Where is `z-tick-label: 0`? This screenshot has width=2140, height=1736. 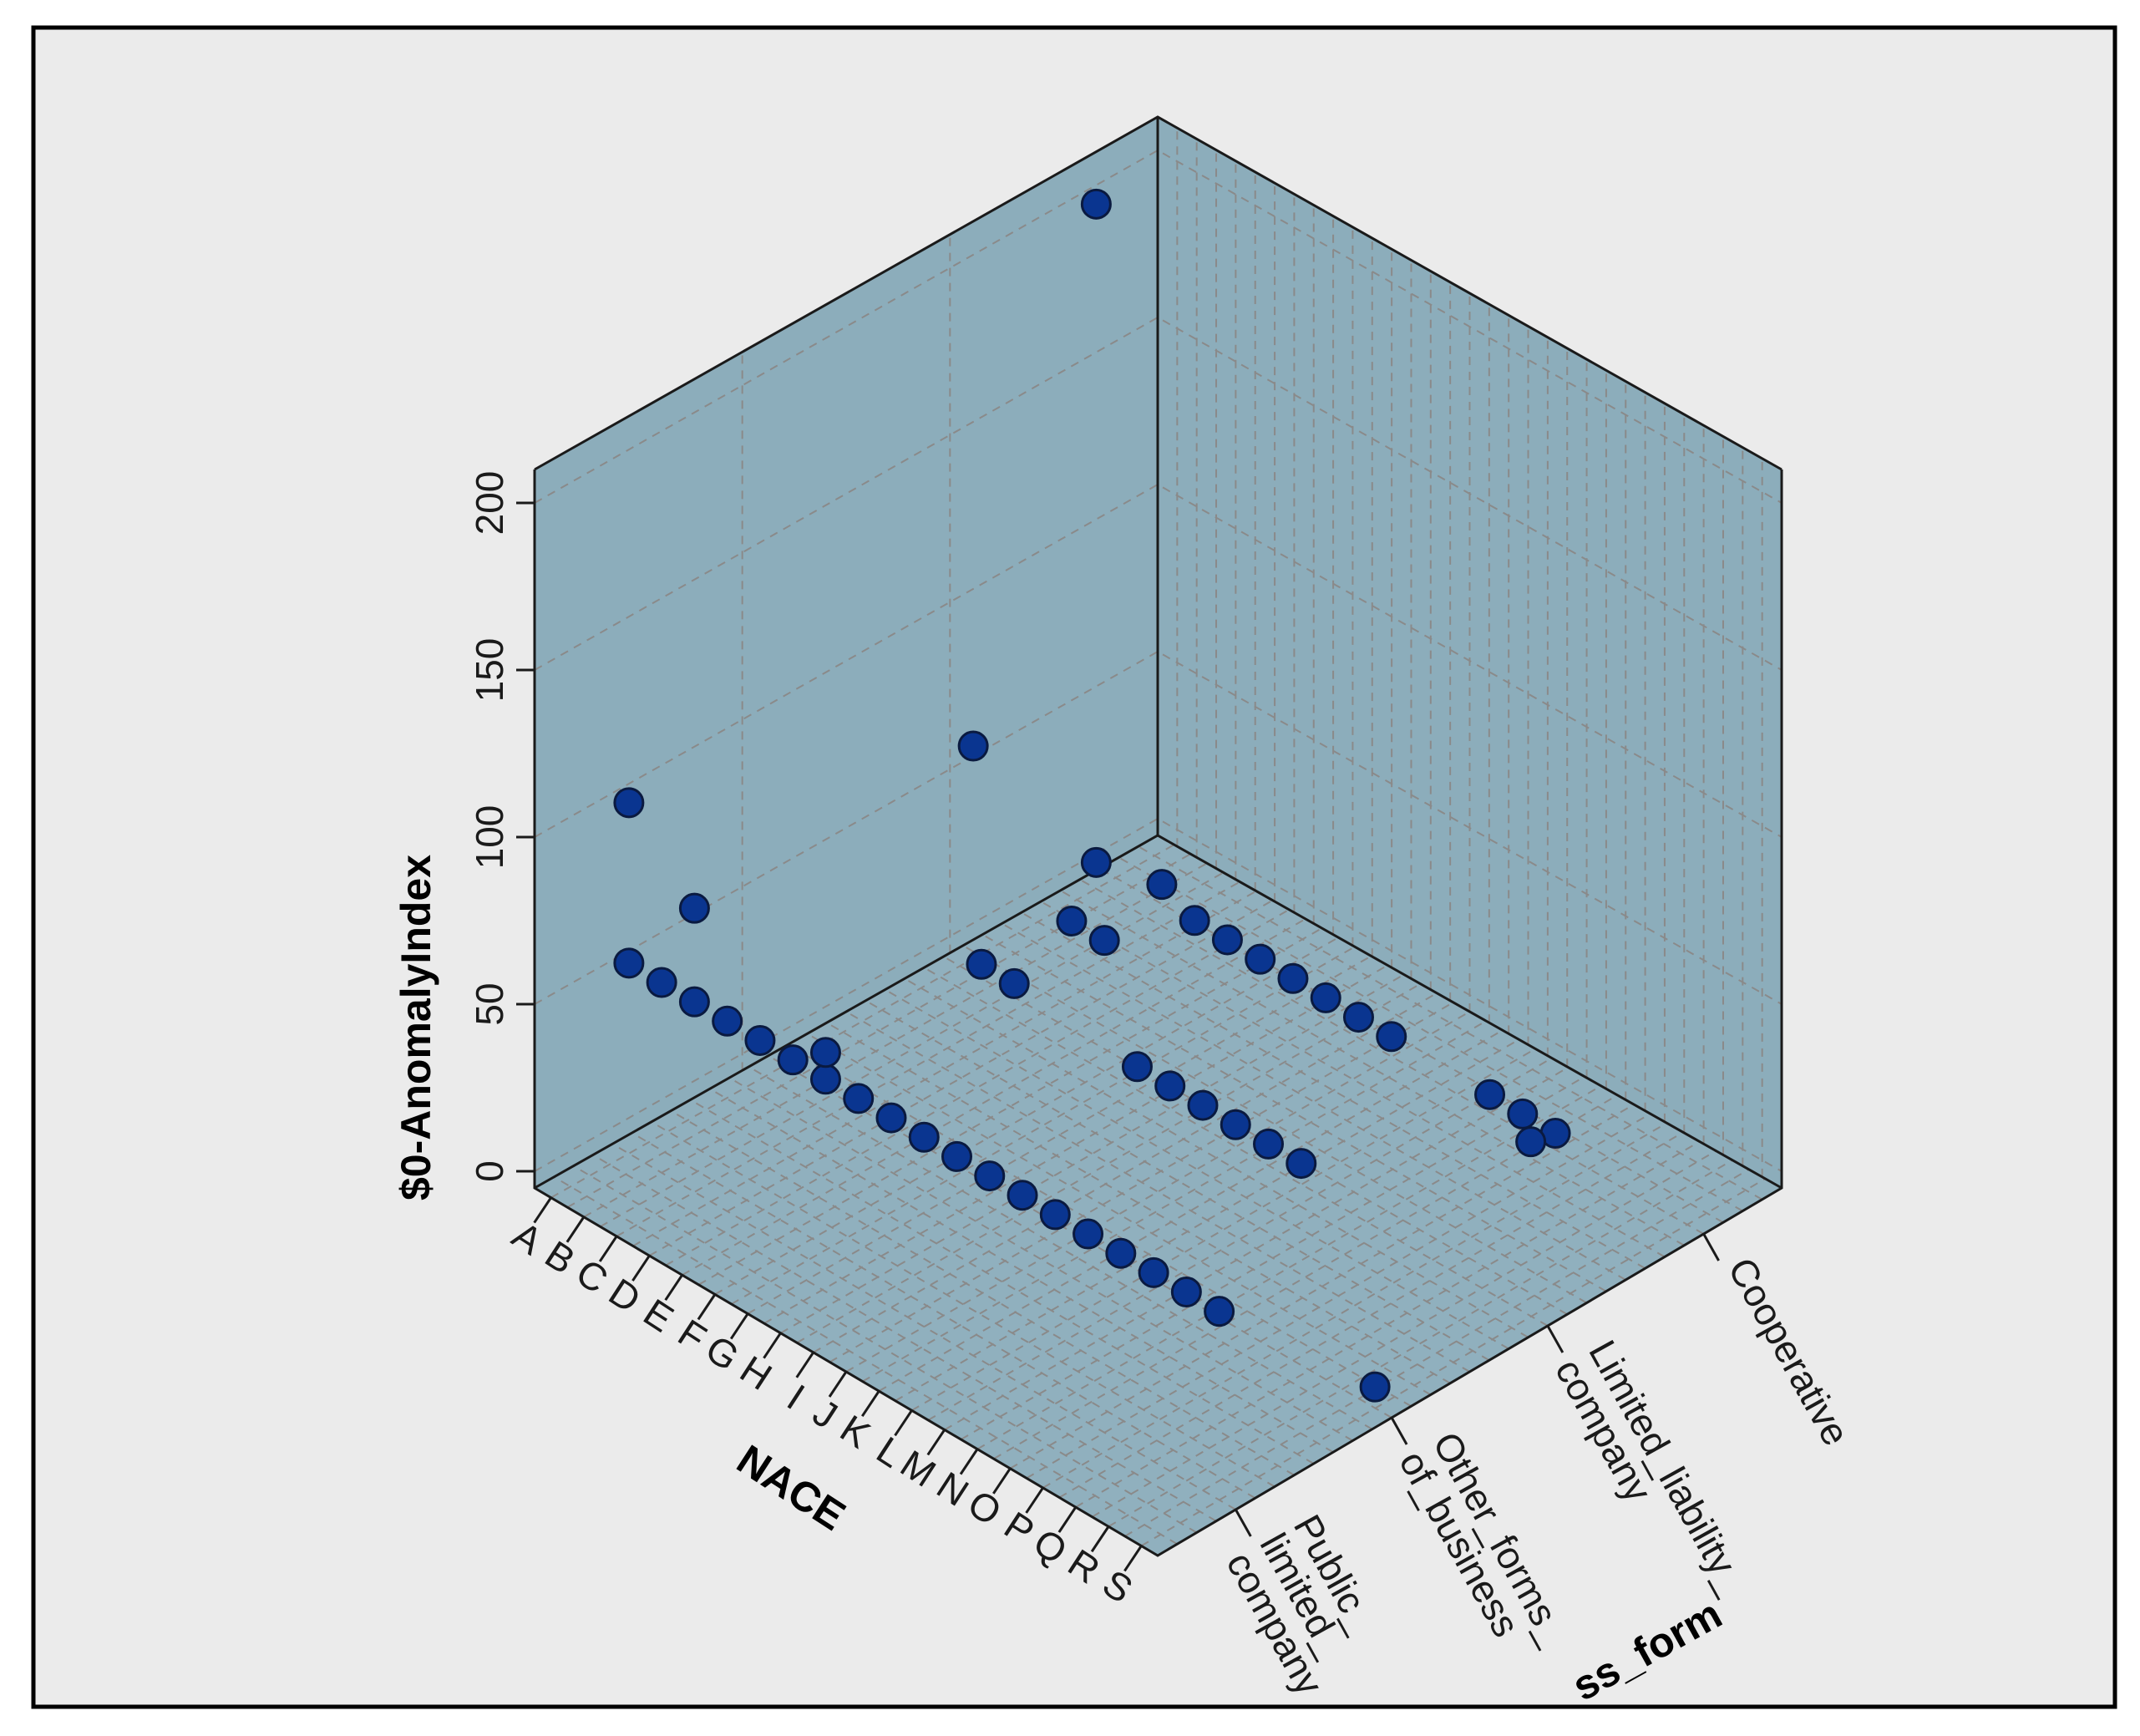 z-tick-label: 0 is located at coordinates (489, 1171).